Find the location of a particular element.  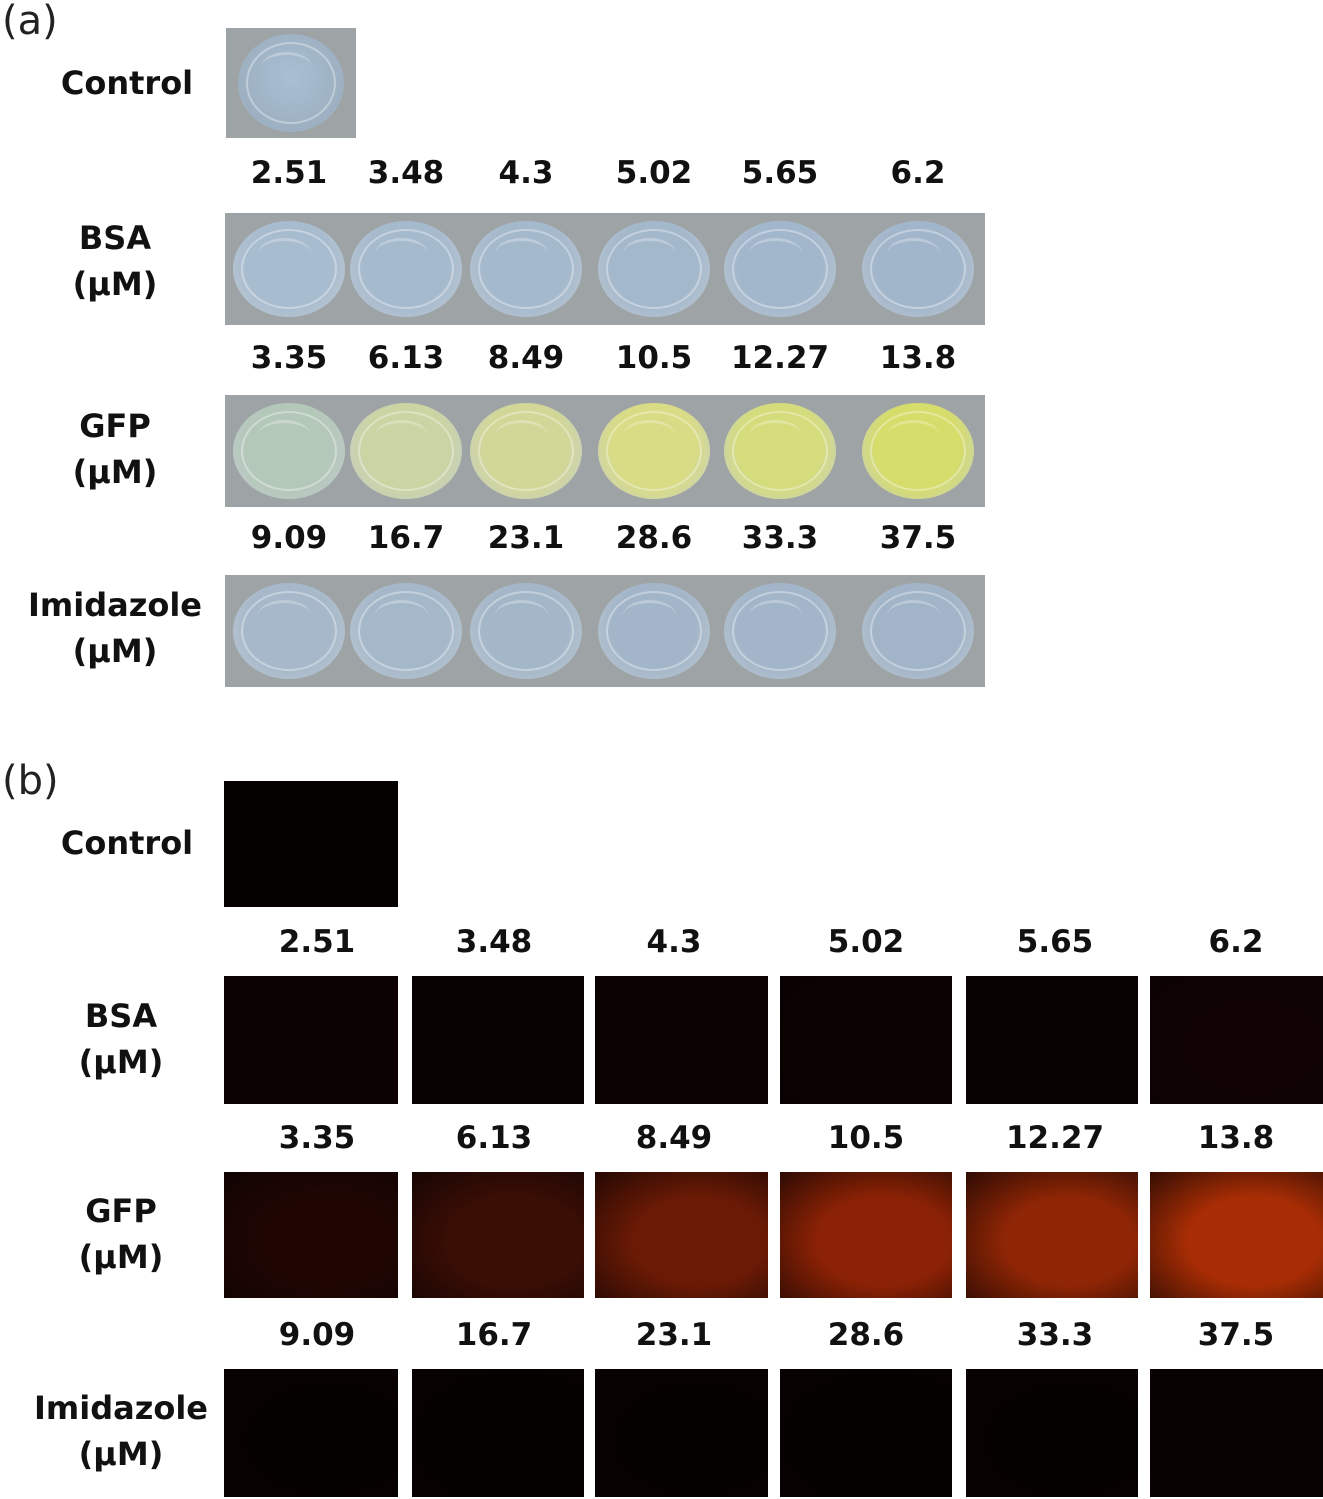

panel-a-control-label: Control is located at coordinates (127, 83).